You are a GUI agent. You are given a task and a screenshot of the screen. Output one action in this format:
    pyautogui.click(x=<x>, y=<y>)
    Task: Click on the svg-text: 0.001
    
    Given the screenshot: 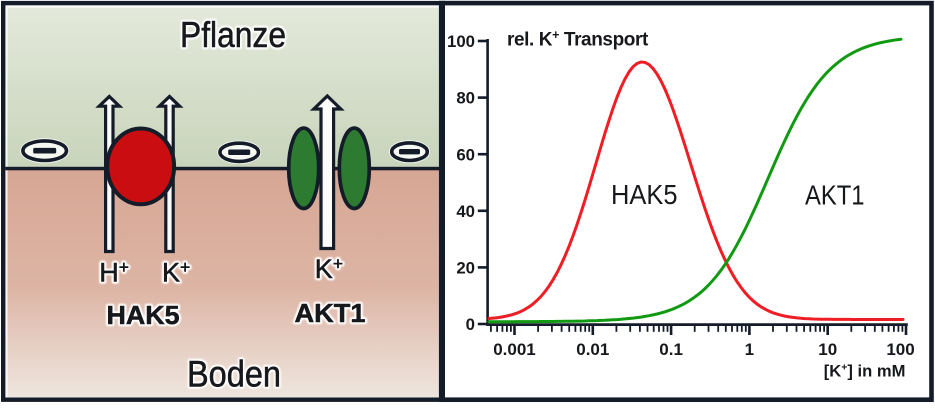 What is the action you would take?
    pyautogui.click(x=514, y=349)
    